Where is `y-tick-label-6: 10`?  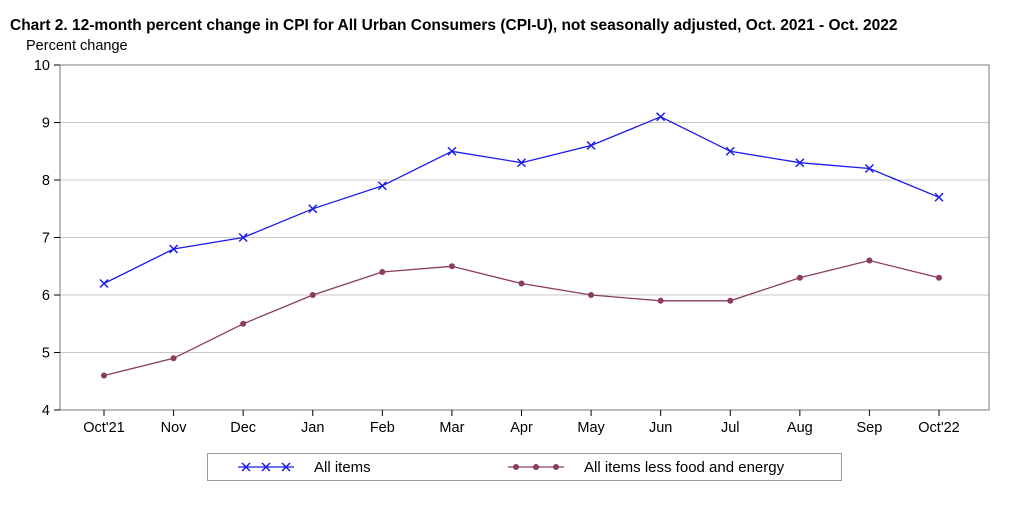 y-tick-label-6: 10 is located at coordinates (42, 66).